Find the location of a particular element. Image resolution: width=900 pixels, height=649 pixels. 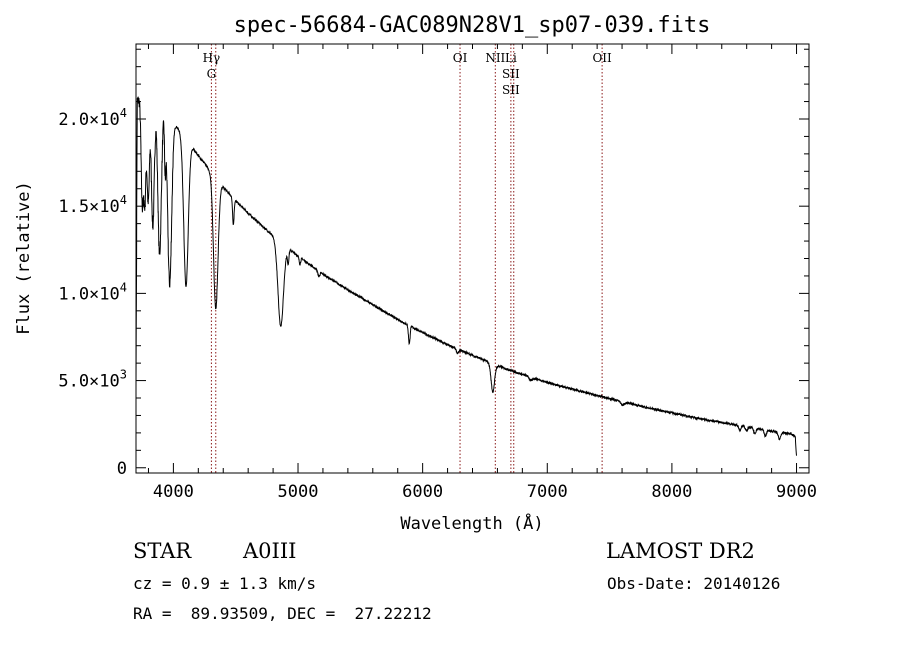

x-tick-label: 6000 is located at coordinates (422, 492).